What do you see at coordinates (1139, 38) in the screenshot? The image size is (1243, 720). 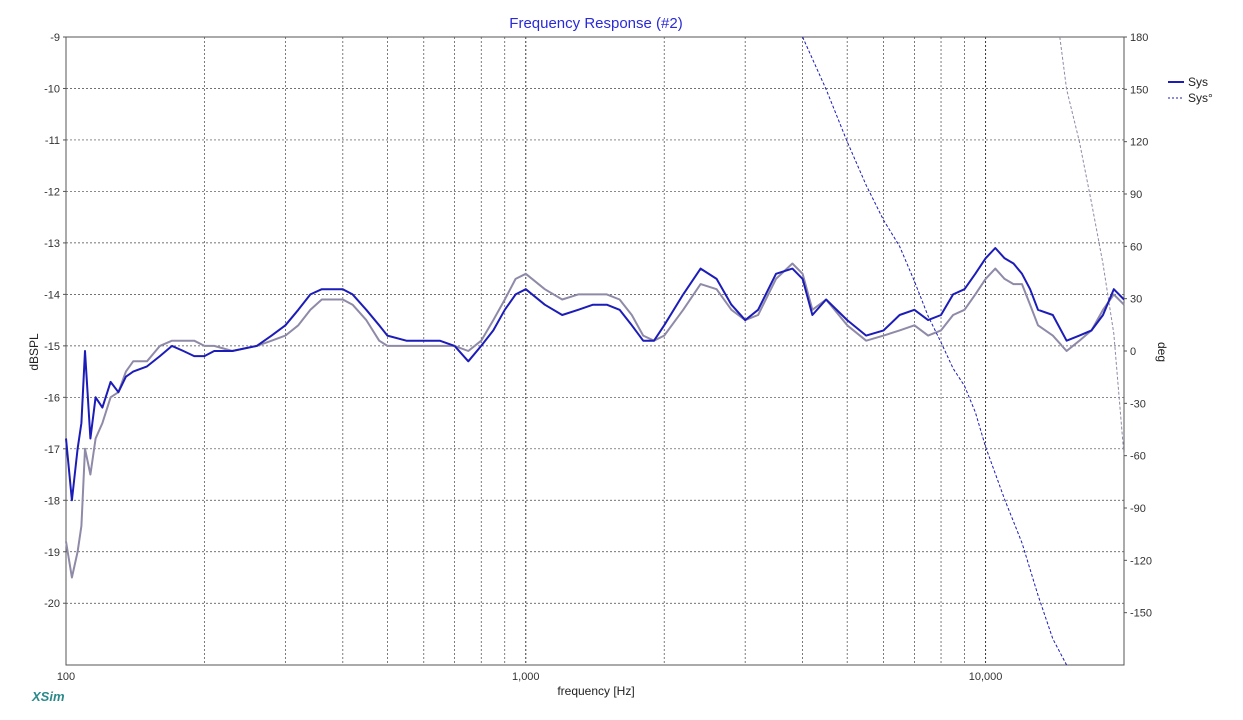 I see `y2-tick-label: 180` at bounding box center [1139, 38].